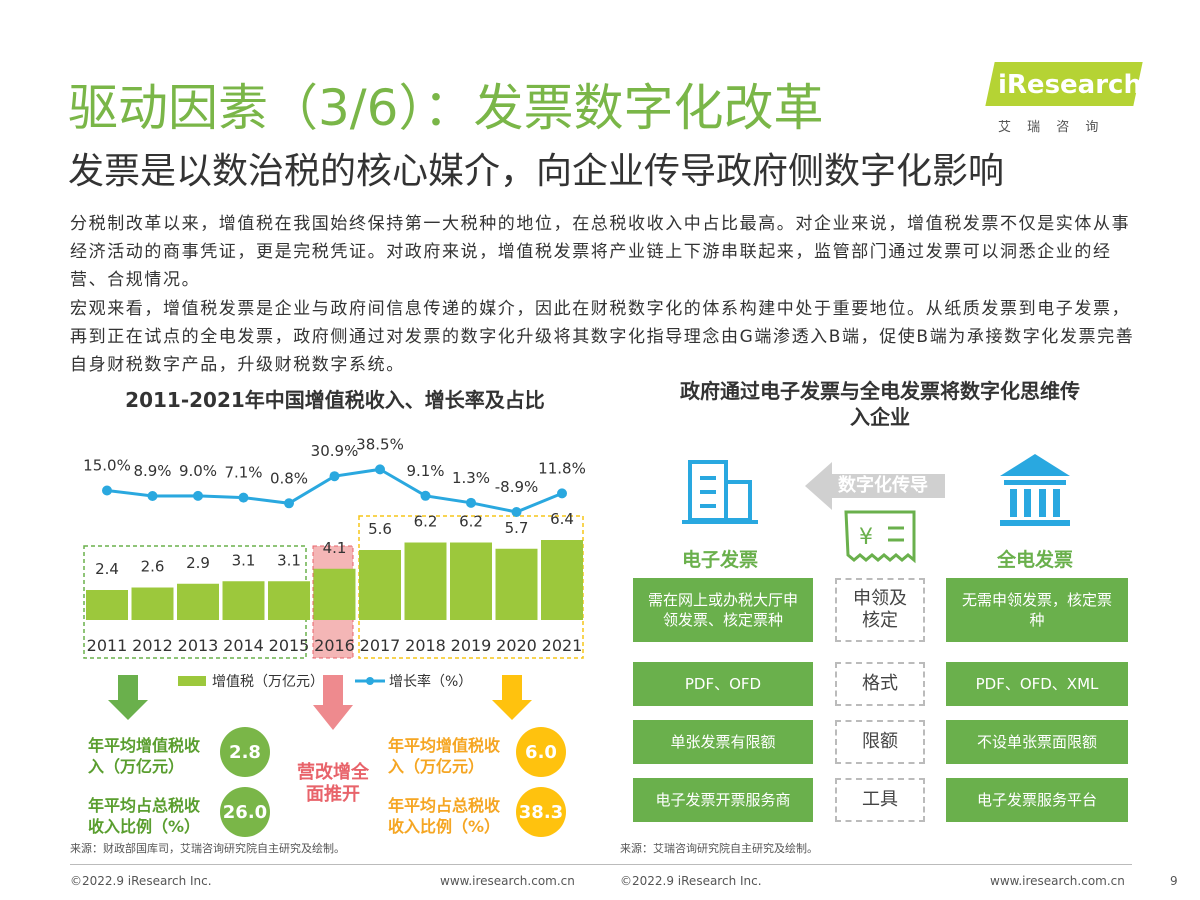 This screenshot has height=900, width=1200. I want to click on title: 驱动因素（3/6）：发票数字化改革, so click(446, 108).